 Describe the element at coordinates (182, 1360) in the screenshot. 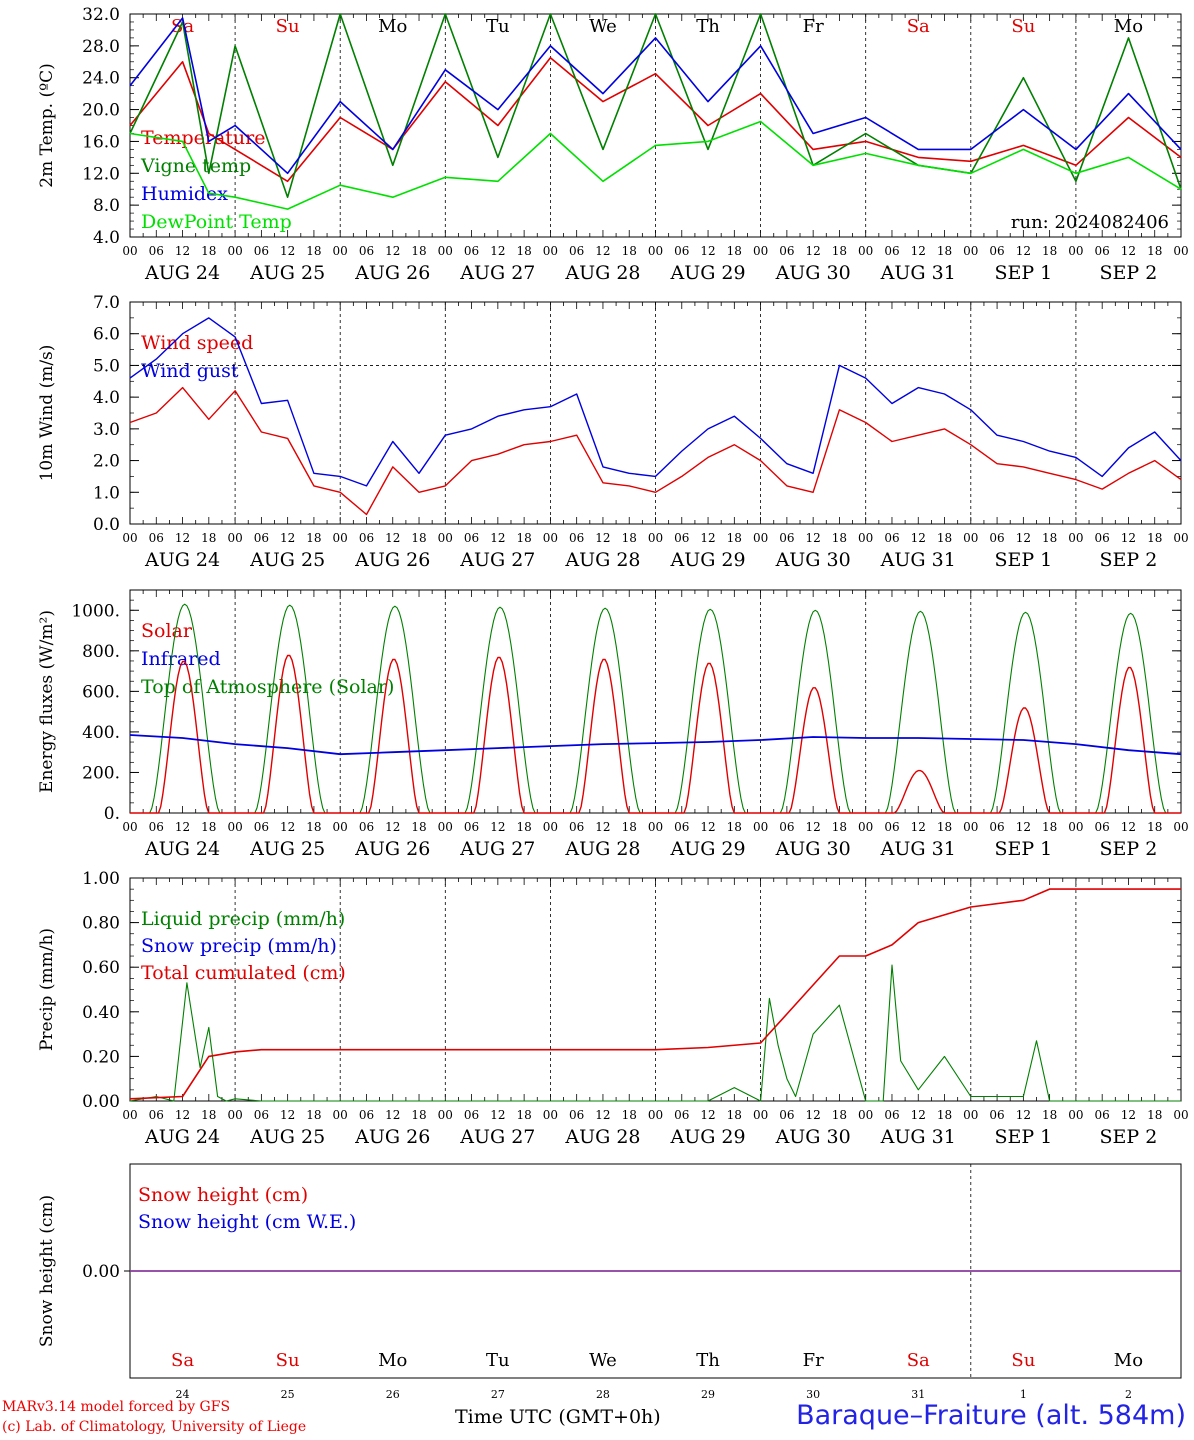

I see `weekday-label: Sa` at that location.